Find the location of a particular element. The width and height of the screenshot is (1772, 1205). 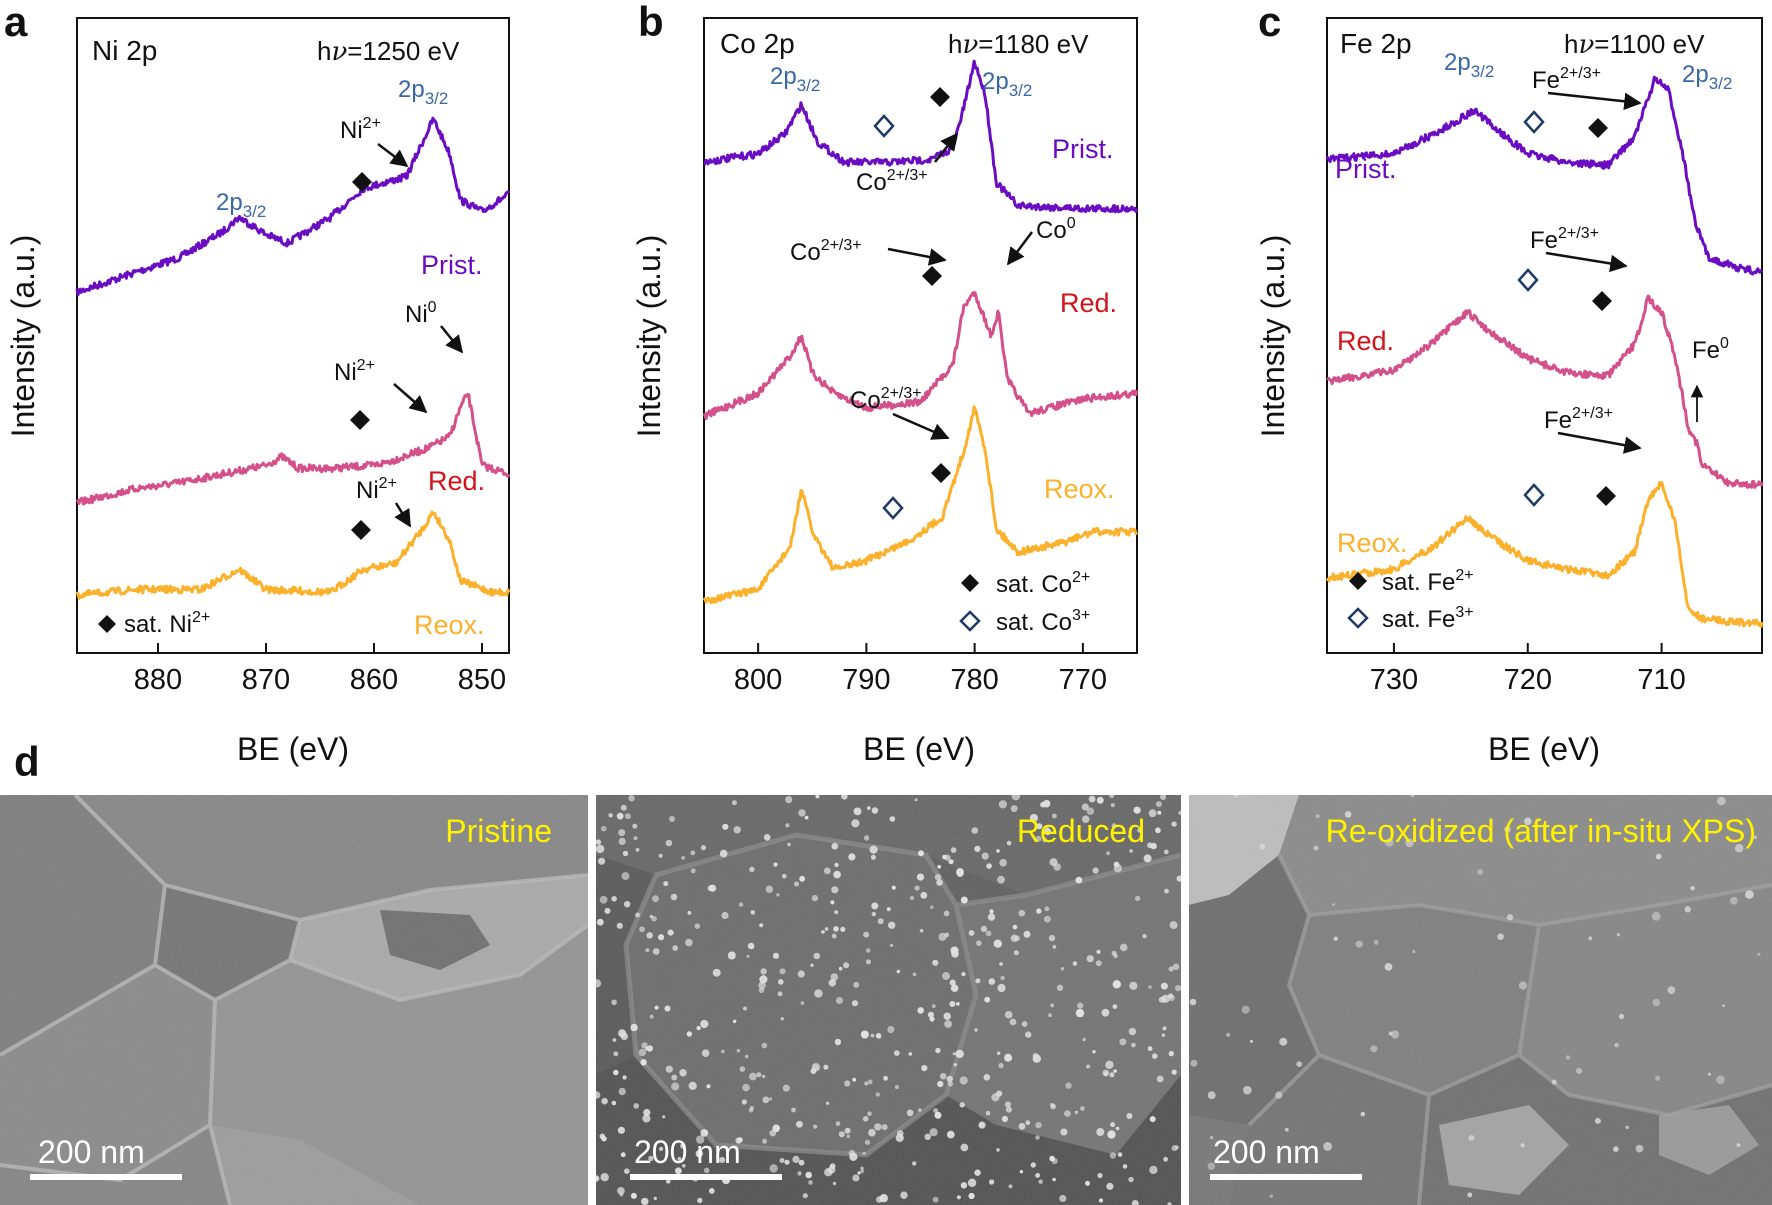

photon-energy-c: hν=1100 eV is located at coordinates (1634, 44).